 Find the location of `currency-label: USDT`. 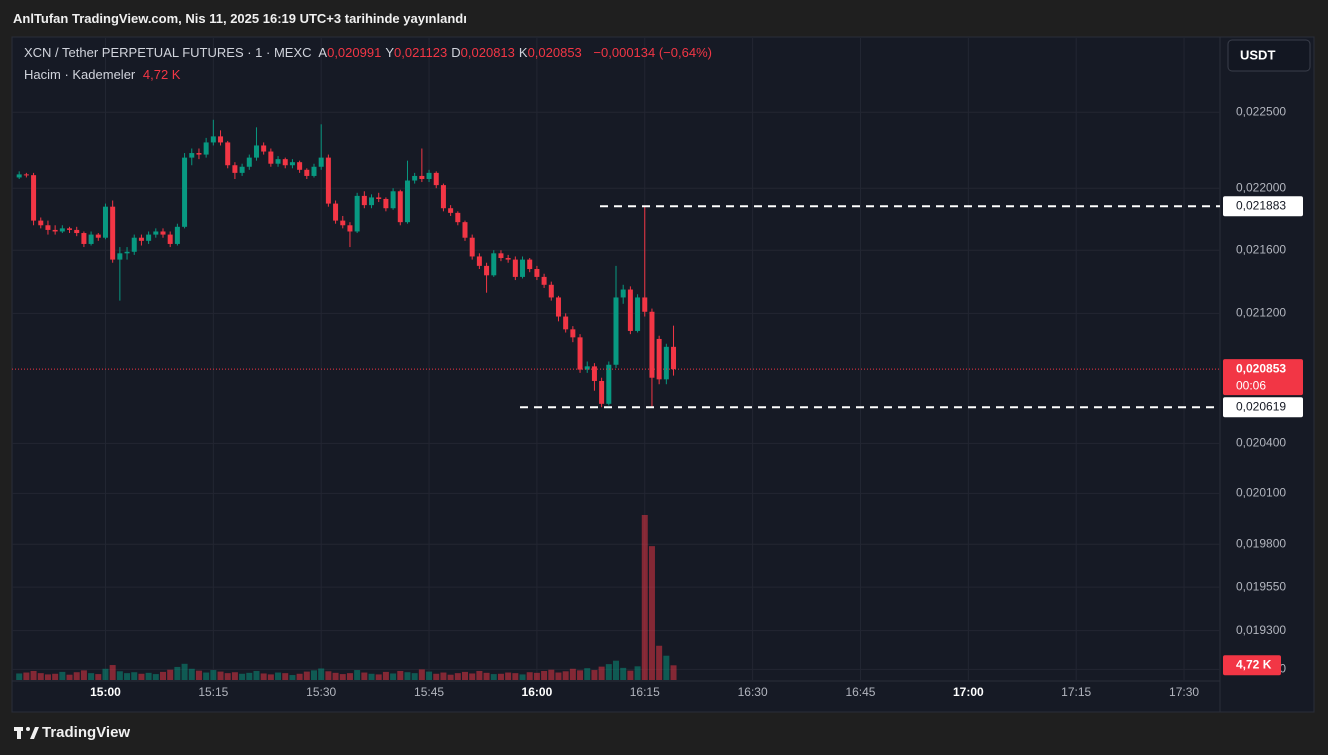

currency-label: USDT is located at coordinates (1257, 54).